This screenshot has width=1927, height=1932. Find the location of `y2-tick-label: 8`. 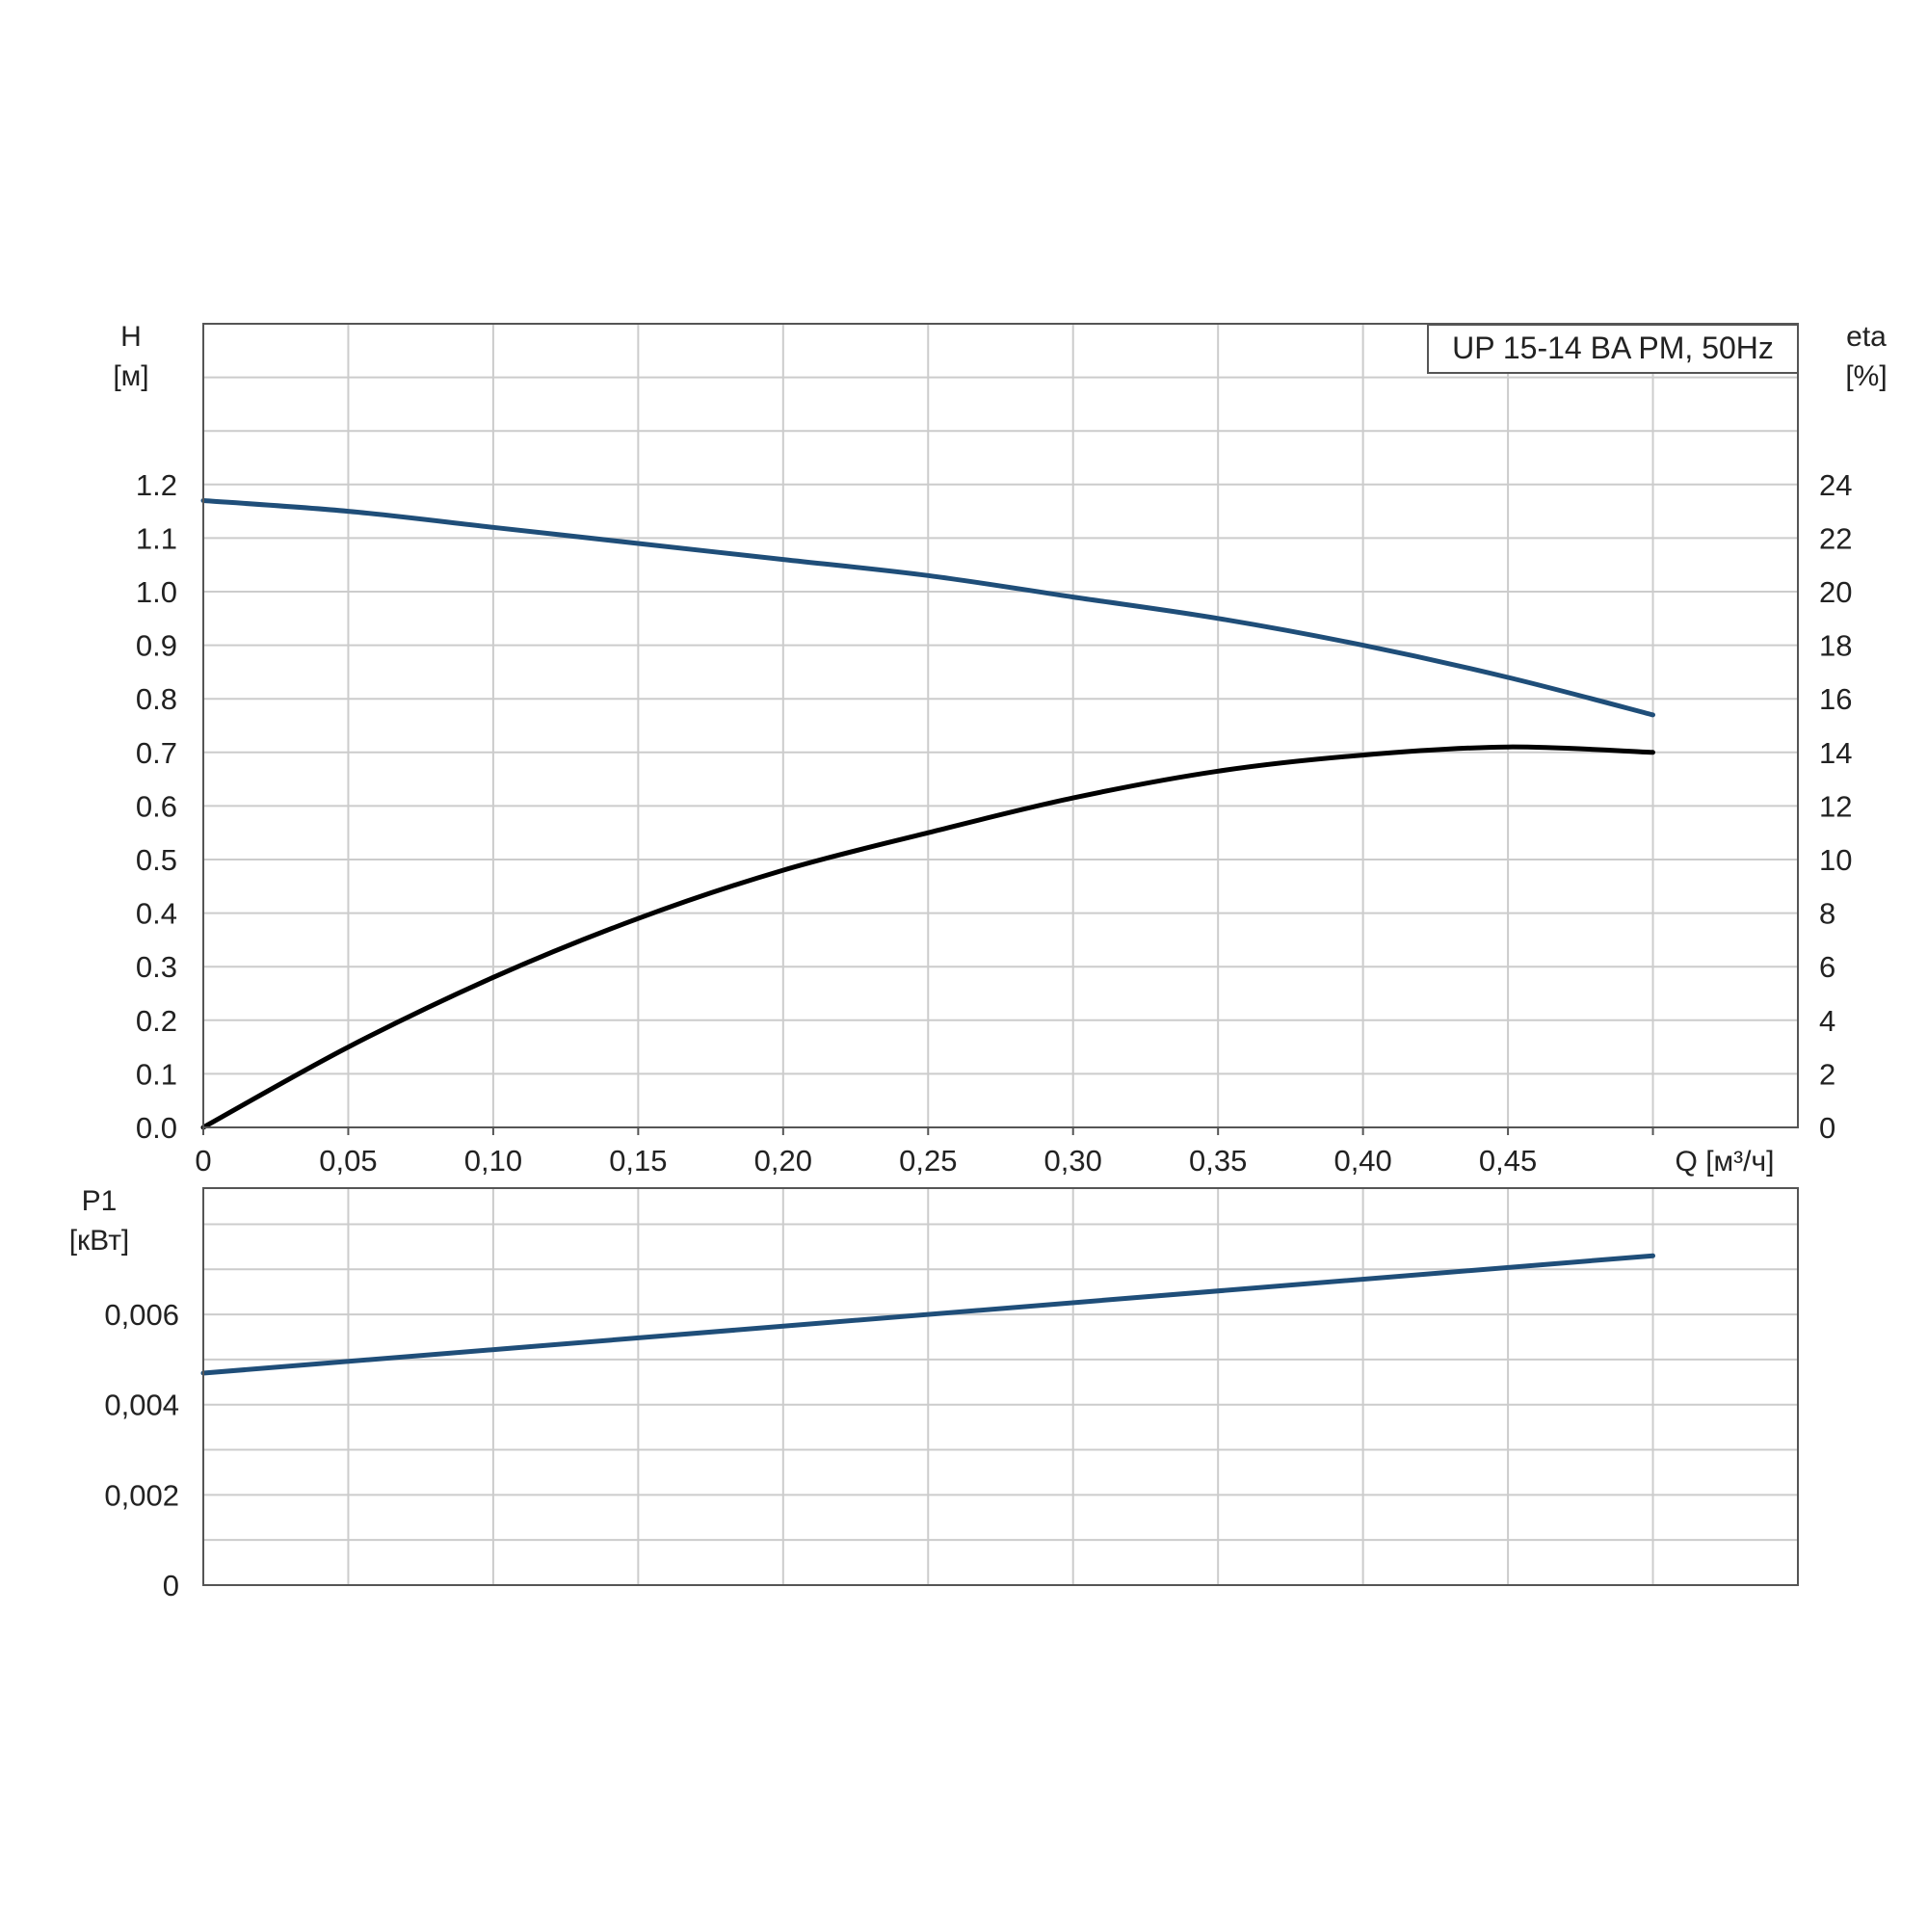

y2-tick-label: 8 is located at coordinates (1827, 914).